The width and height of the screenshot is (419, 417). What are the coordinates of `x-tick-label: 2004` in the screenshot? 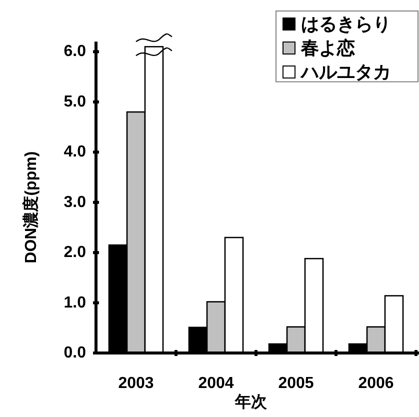 It's located at (216, 383).